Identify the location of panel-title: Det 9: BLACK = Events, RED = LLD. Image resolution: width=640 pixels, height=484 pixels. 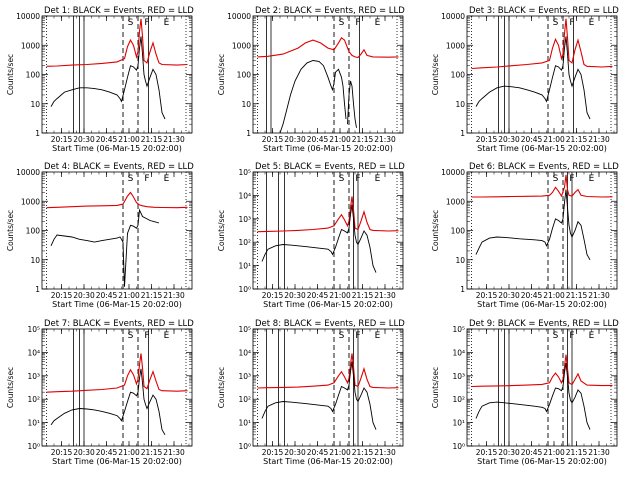
(544, 324).